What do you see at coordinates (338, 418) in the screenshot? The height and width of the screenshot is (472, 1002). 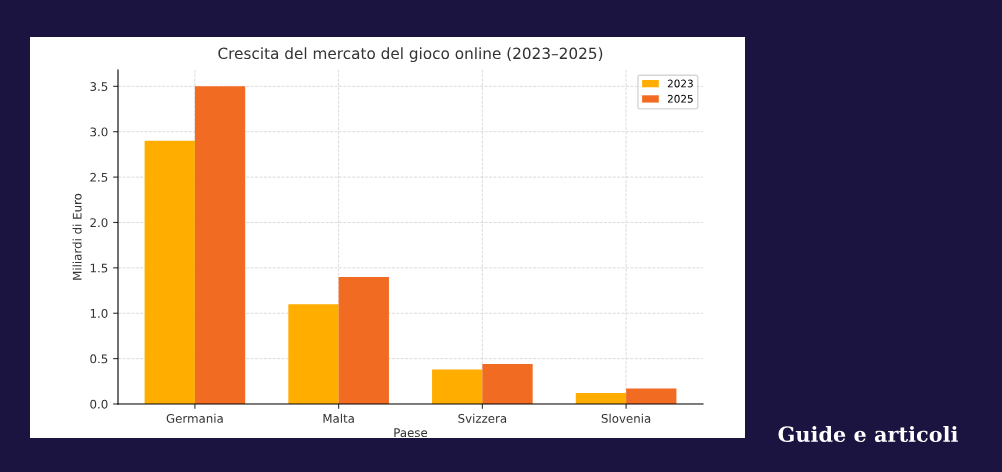 I see `x-tick-label: Malta` at bounding box center [338, 418].